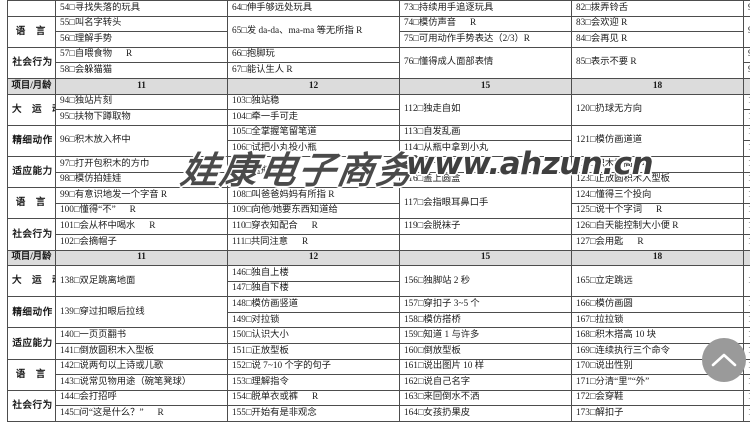  I want to click on milestone-cell: 165□立定跳远, so click(658, 281).